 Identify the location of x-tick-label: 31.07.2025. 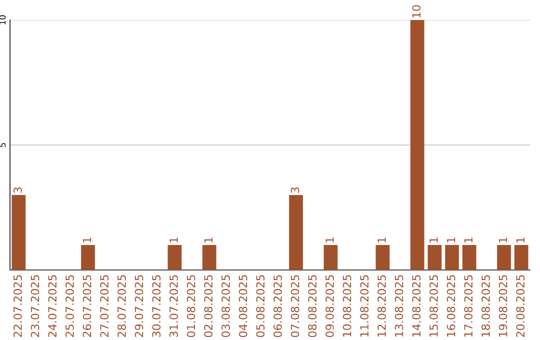
(173, 306).